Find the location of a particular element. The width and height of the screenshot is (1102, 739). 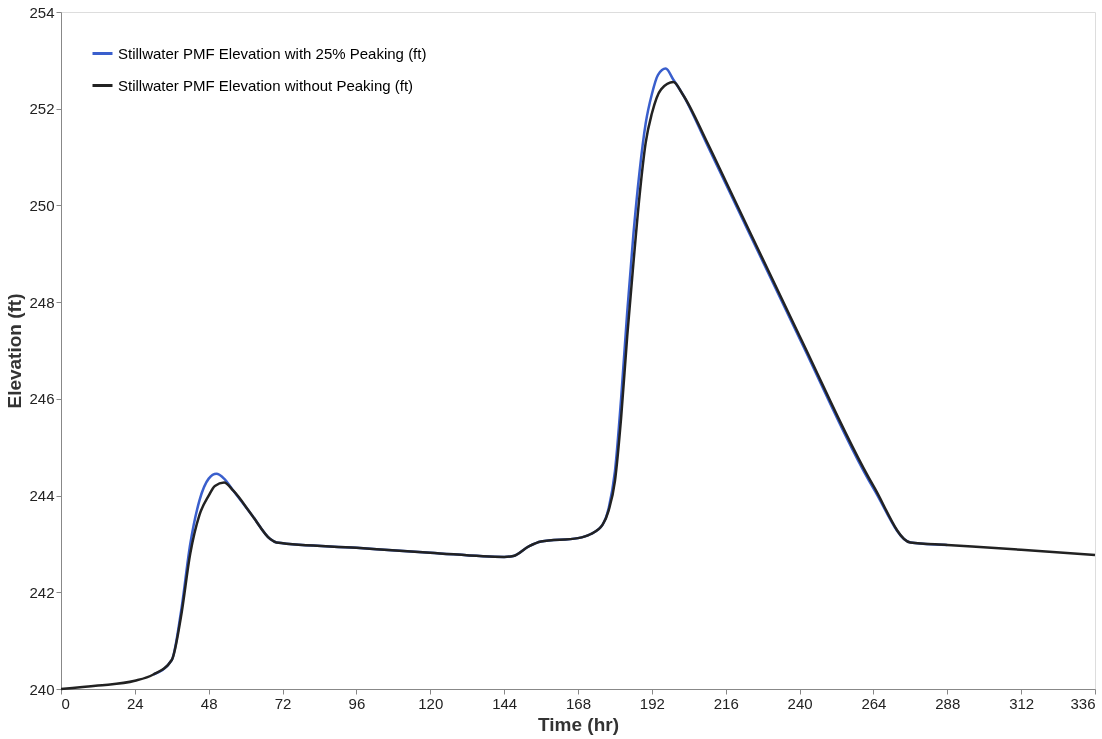

x-tick-label: 264 is located at coordinates (874, 703).